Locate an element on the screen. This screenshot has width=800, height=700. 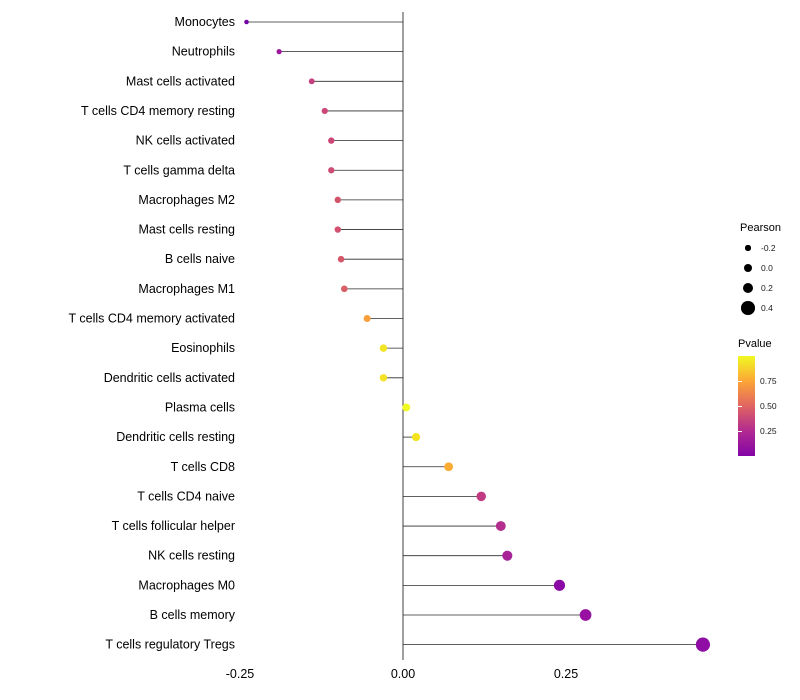
category-label: Mast cells resting is located at coordinates (186, 230).